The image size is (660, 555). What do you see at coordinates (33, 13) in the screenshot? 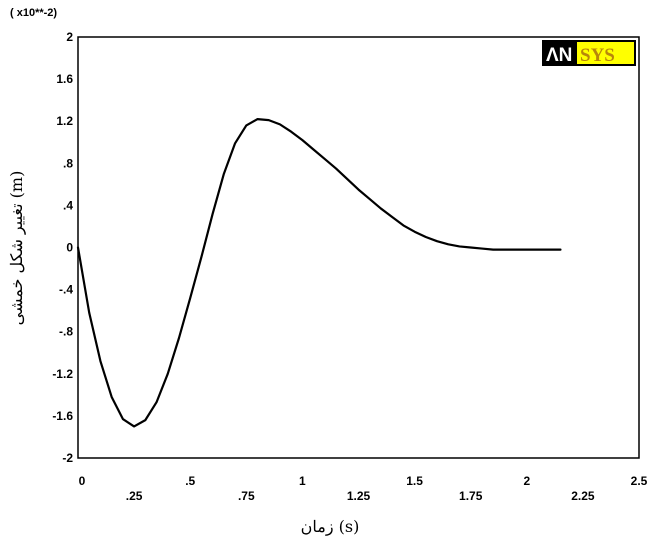
I see `exponent-label: ( x10**-2)` at bounding box center [33, 13].